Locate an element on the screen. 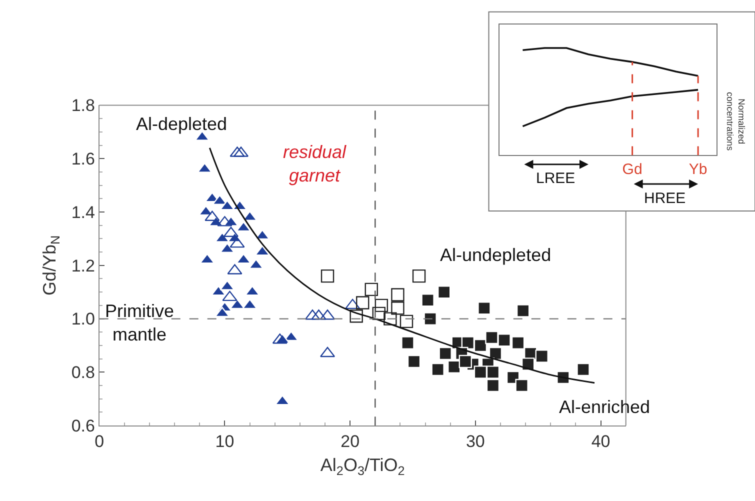 This screenshot has width=755, height=501. x-axis-title: Al$_{2}$O$_{3}$/TiO$_{2}$ is located at coordinates (362, 466).